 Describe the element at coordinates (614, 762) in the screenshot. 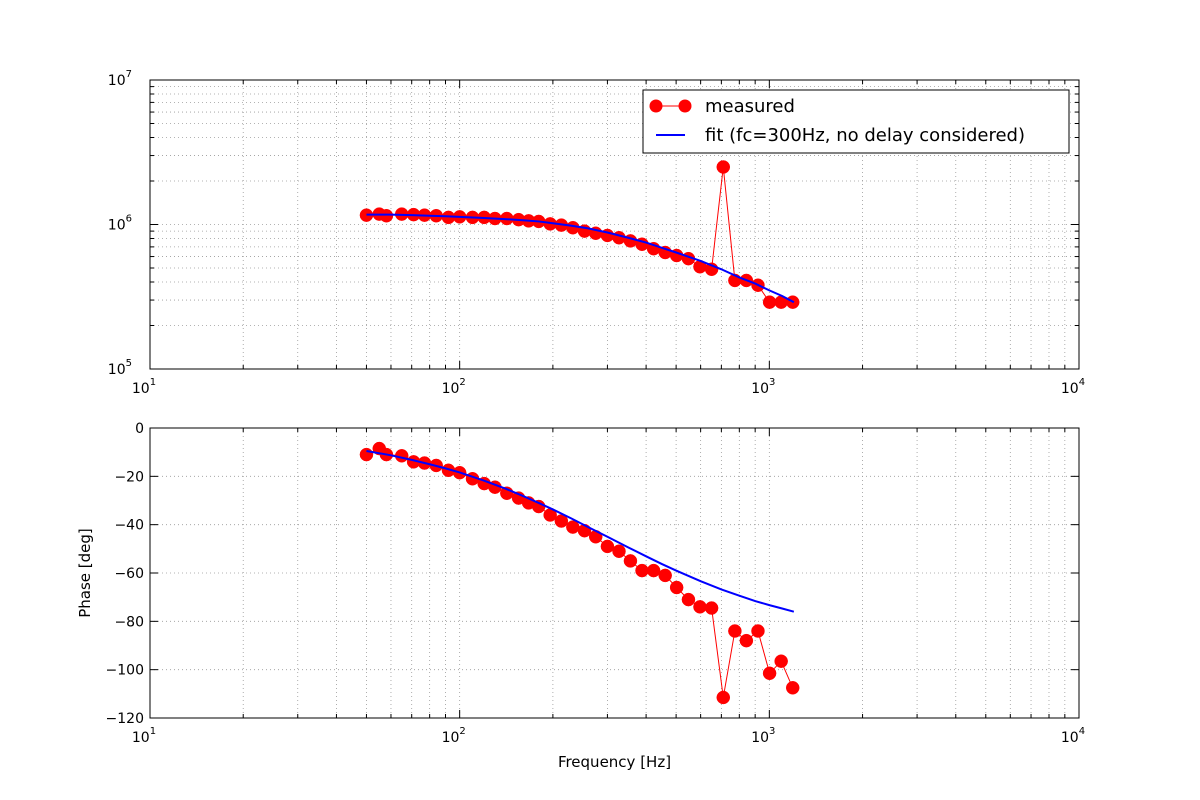

I see `phase-x-axis-label: Frequency [Hz]` at that location.